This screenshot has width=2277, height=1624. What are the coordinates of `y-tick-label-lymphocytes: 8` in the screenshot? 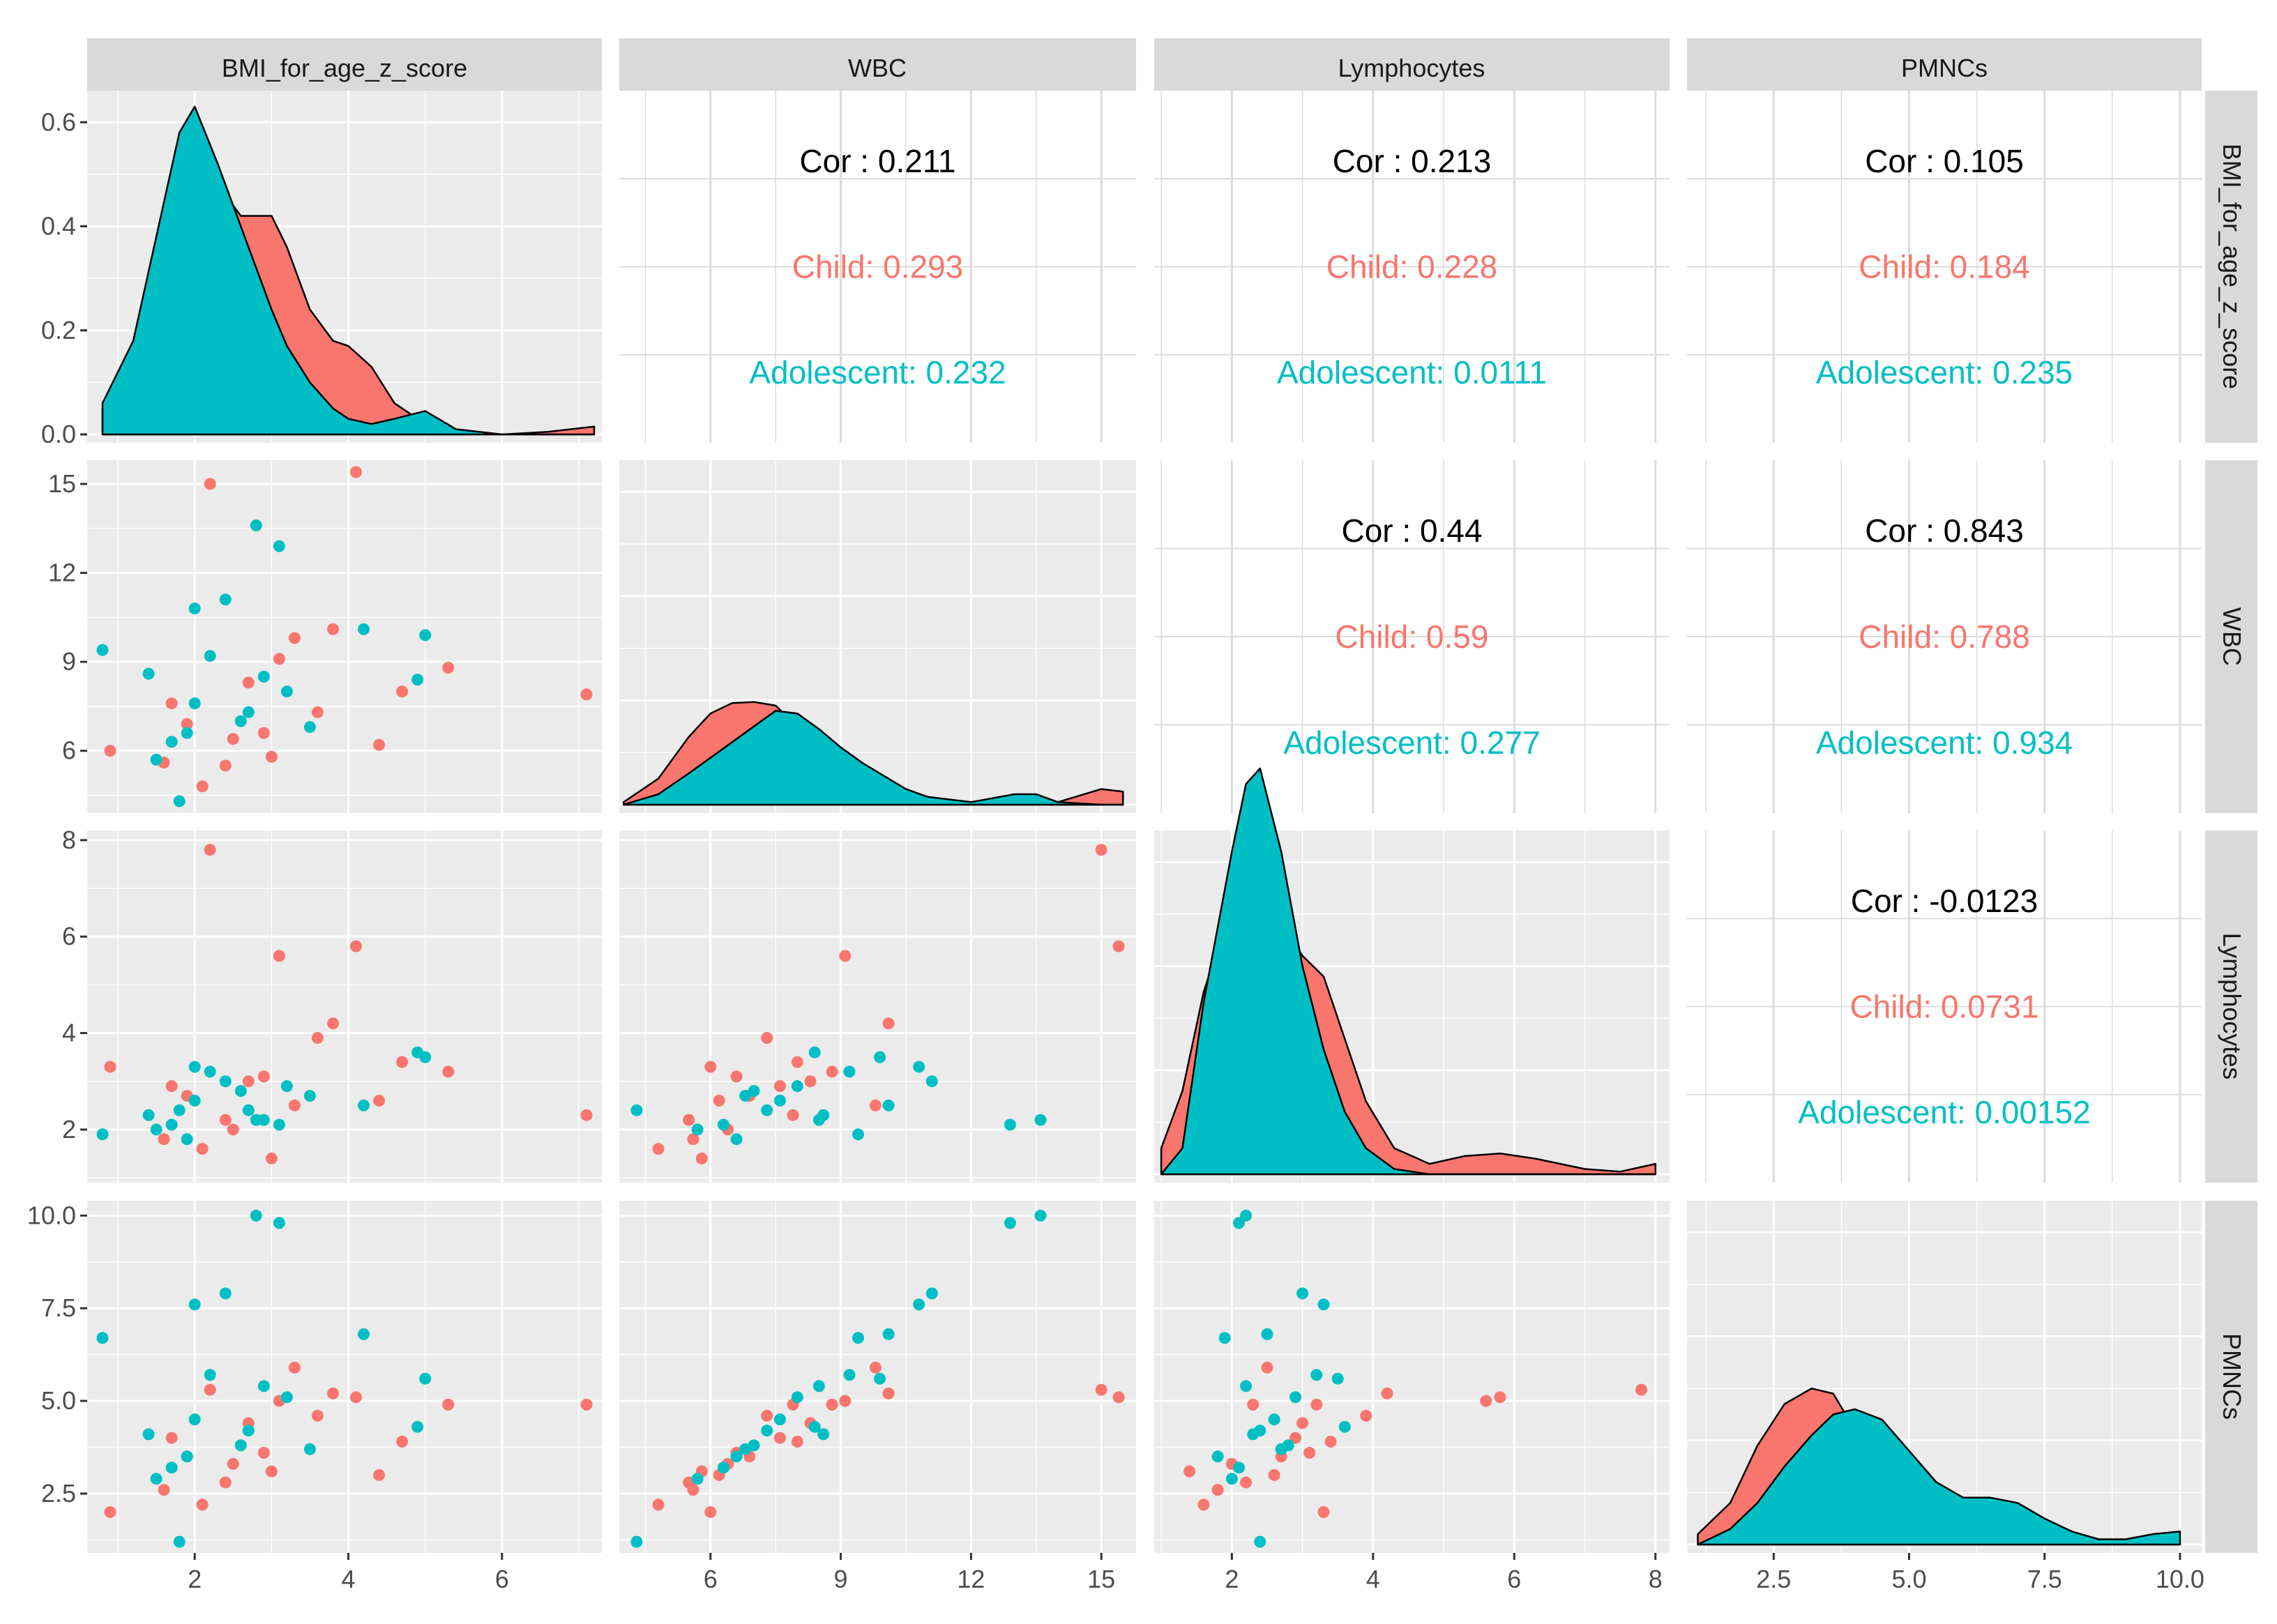 It's located at (69, 840).